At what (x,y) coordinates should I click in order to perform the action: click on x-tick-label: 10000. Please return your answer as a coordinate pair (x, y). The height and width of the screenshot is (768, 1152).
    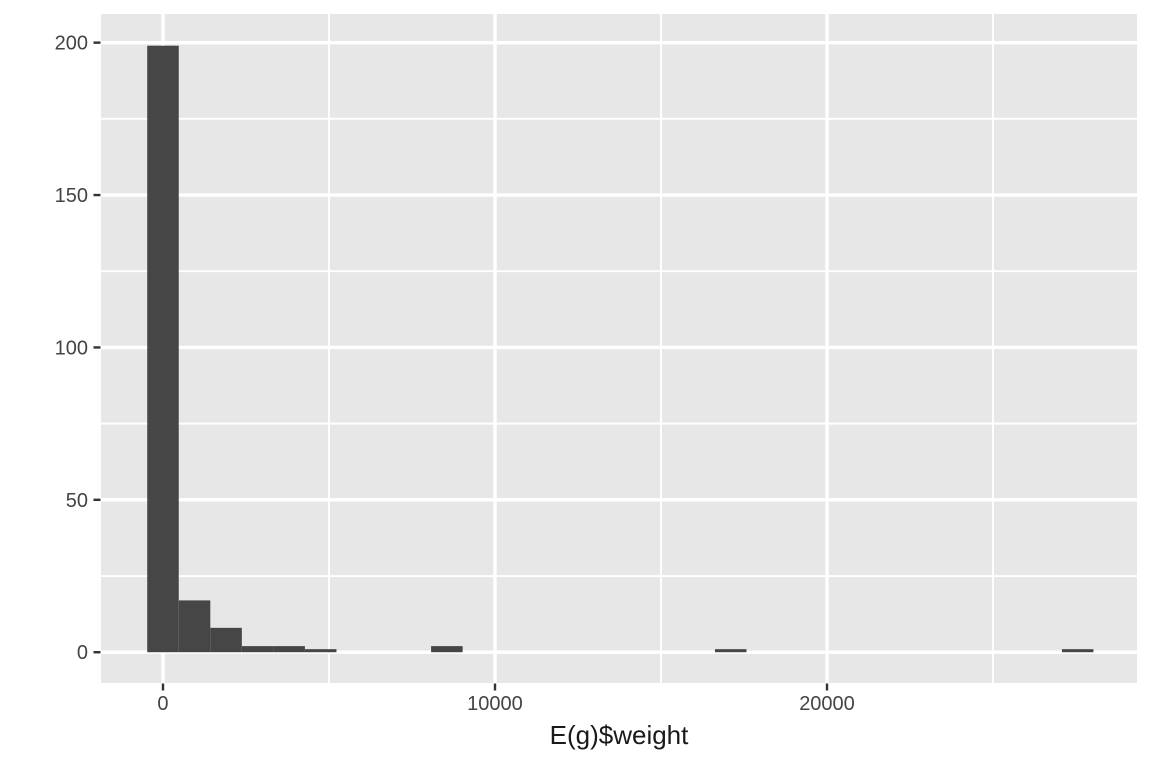
    Looking at the image, I should click on (495, 704).